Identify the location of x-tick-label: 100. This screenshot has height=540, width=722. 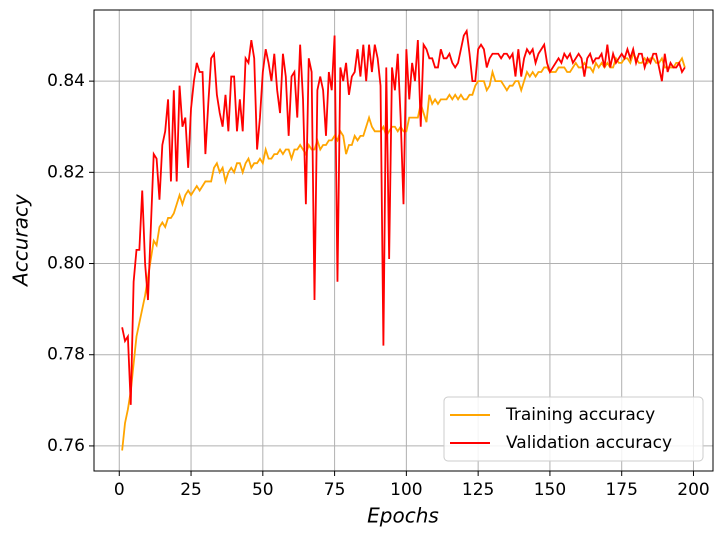
(406, 490).